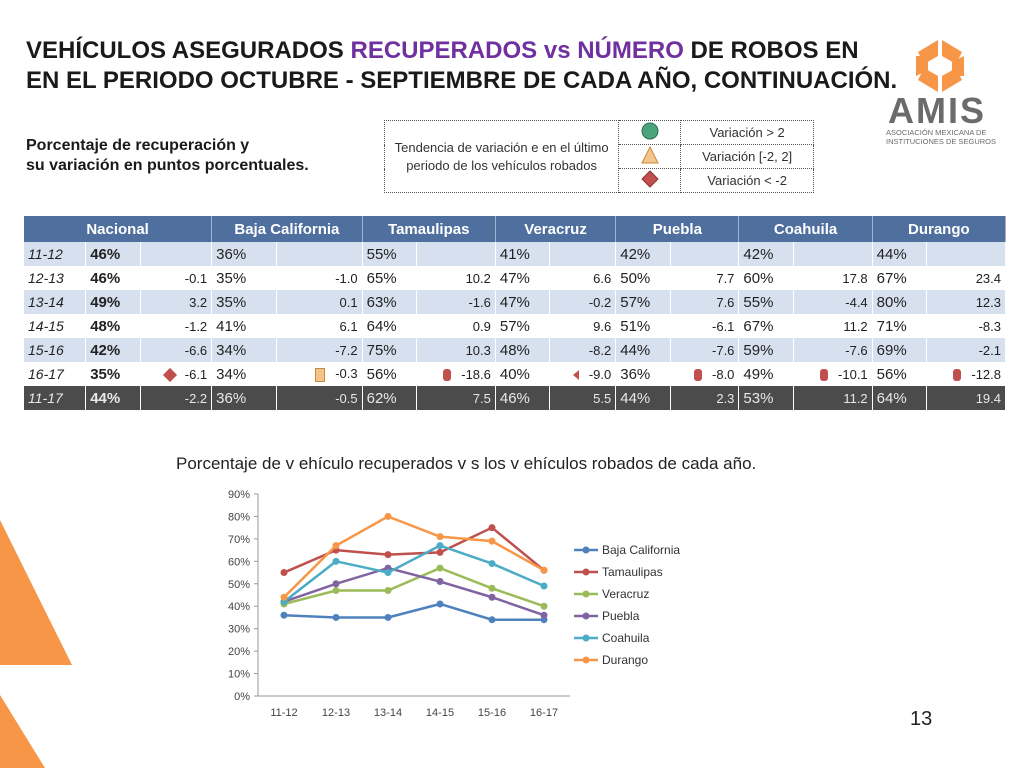 The width and height of the screenshot is (1024, 768). Describe the element at coordinates (517, 50) in the screenshot. I see `title-part2: RECUPERADOS vs NÚMERO` at that location.